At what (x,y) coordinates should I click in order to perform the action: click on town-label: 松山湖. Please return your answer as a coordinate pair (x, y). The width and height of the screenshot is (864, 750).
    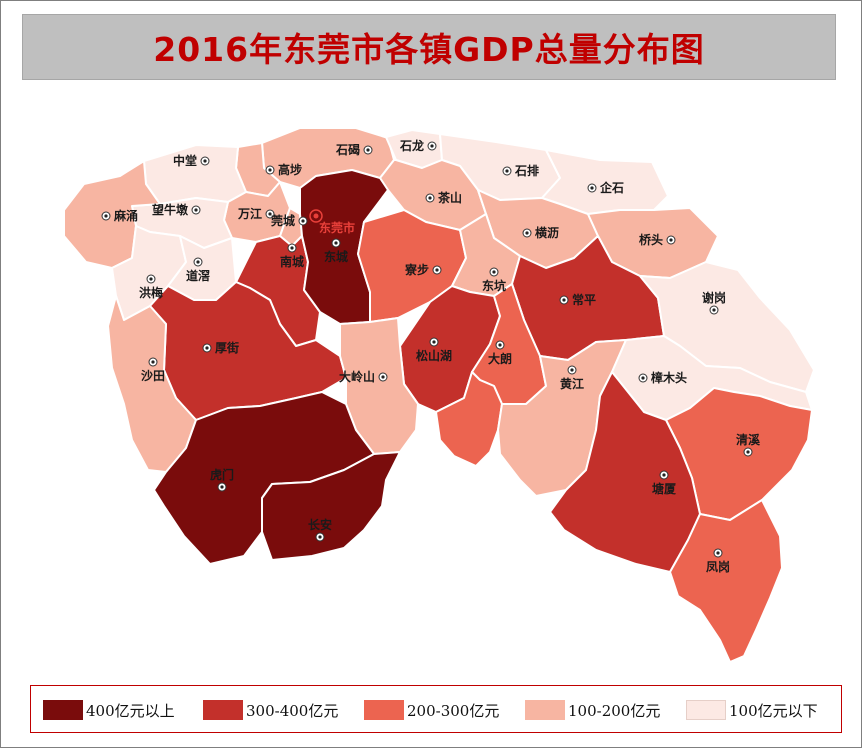
    Looking at the image, I should click on (434, 355).